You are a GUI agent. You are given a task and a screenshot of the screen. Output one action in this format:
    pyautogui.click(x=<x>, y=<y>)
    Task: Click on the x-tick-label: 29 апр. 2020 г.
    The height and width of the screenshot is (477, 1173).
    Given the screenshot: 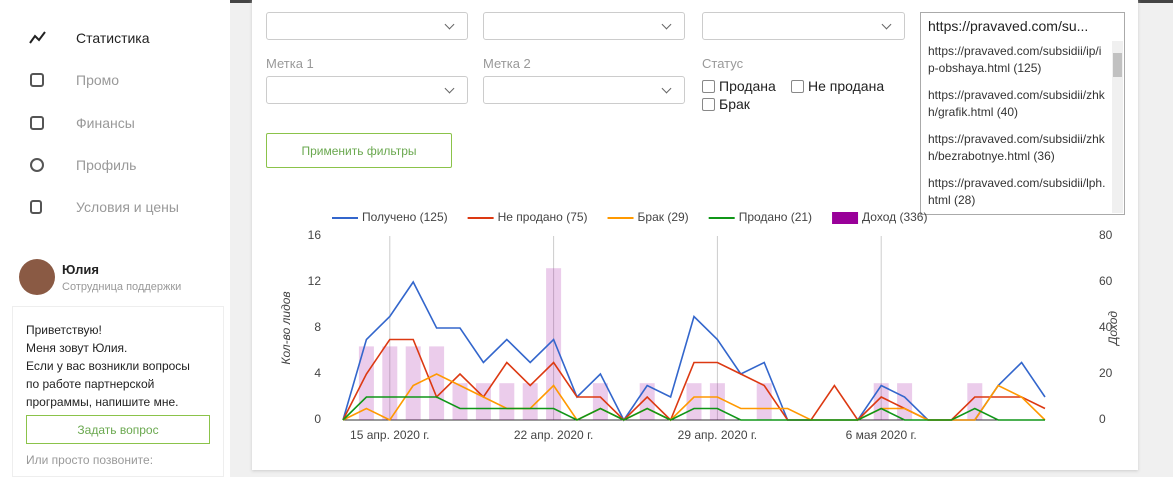 What is the action you would take?
    pyautogui.click(x=717, y=435)
    